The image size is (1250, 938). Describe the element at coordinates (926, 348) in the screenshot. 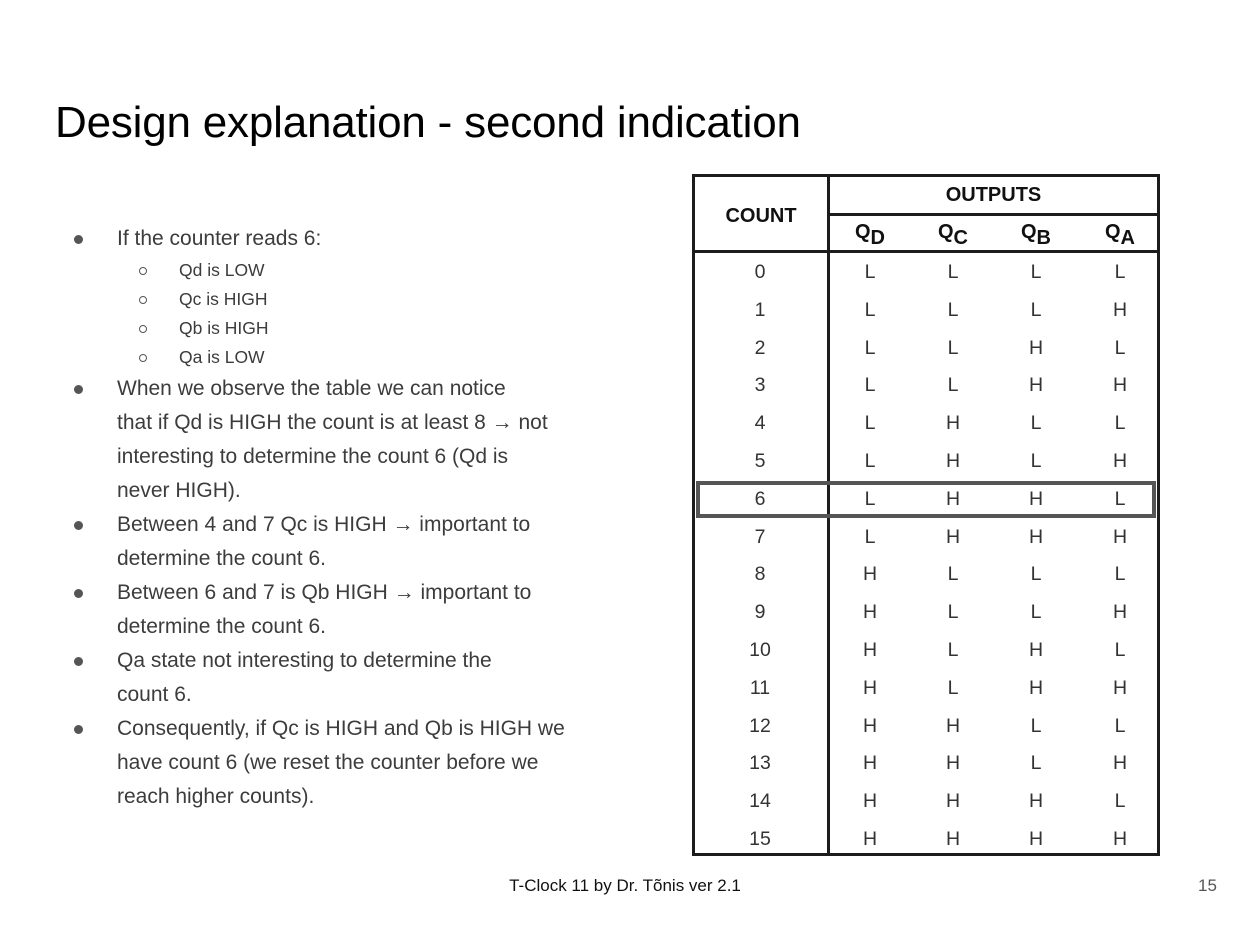

I see `table-row: 2 L L H L` at that location.